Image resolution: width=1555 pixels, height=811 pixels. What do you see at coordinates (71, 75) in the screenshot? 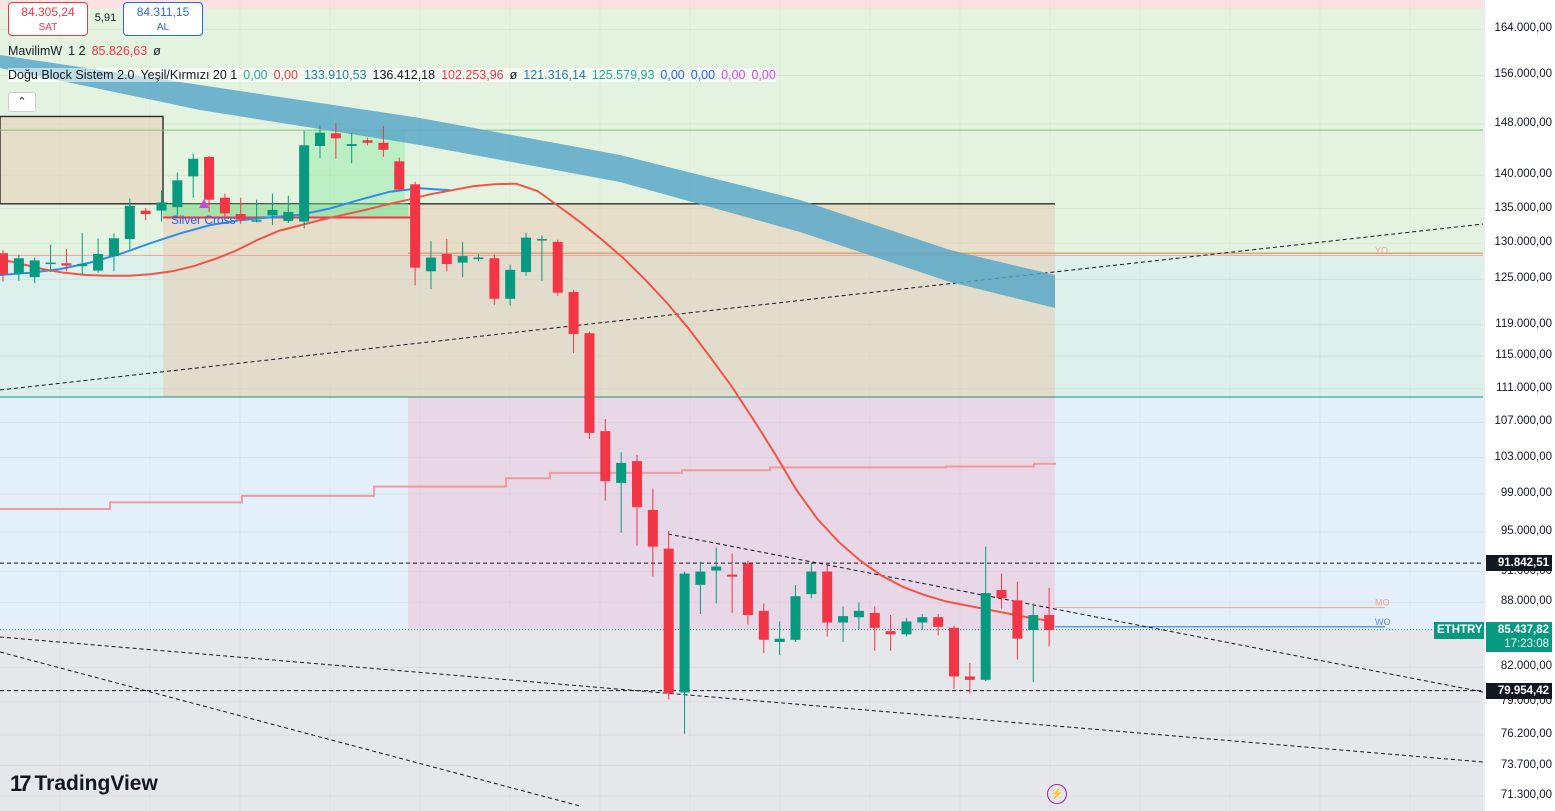
I see `indicator-name: Doğu Block Sistem 2.0` at bounding box center [71, 75].